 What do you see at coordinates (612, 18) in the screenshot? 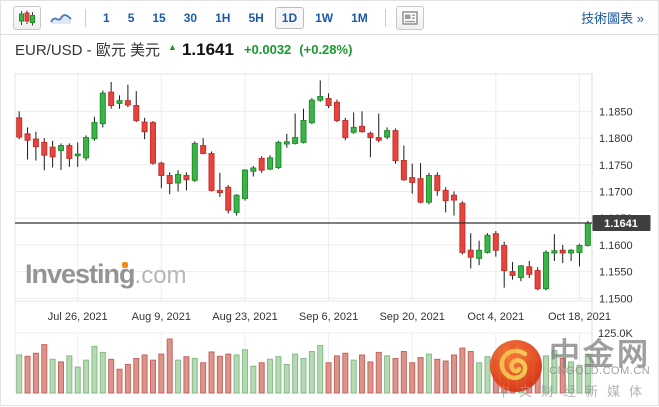
I see `technical-chart-link: 技術圖表 »` at bounding box center [612, 18].